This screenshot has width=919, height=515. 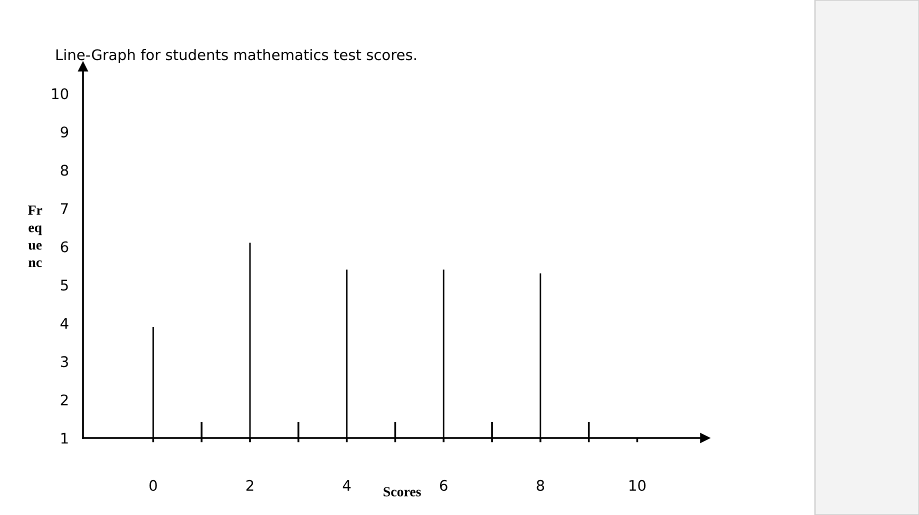 What do you see at coordinates (402, 491) in the screenshot?
I see `x-axis-title: Scores` at bounding box center [402, 491].